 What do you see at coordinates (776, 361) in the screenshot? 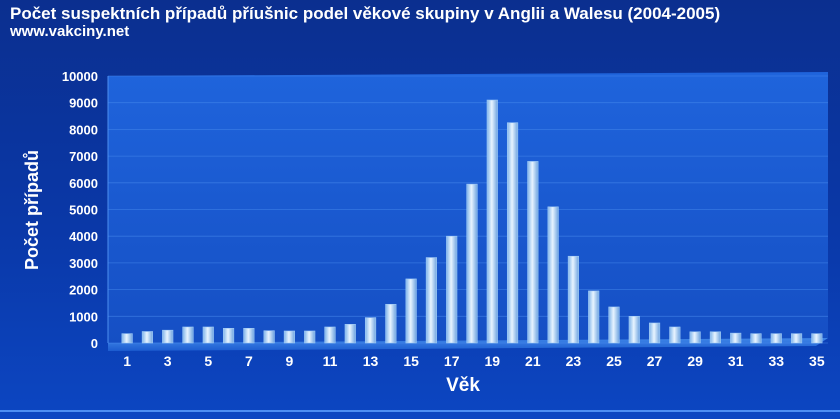
I see `x-tick-label: 33` at bounding box center [776, 361].